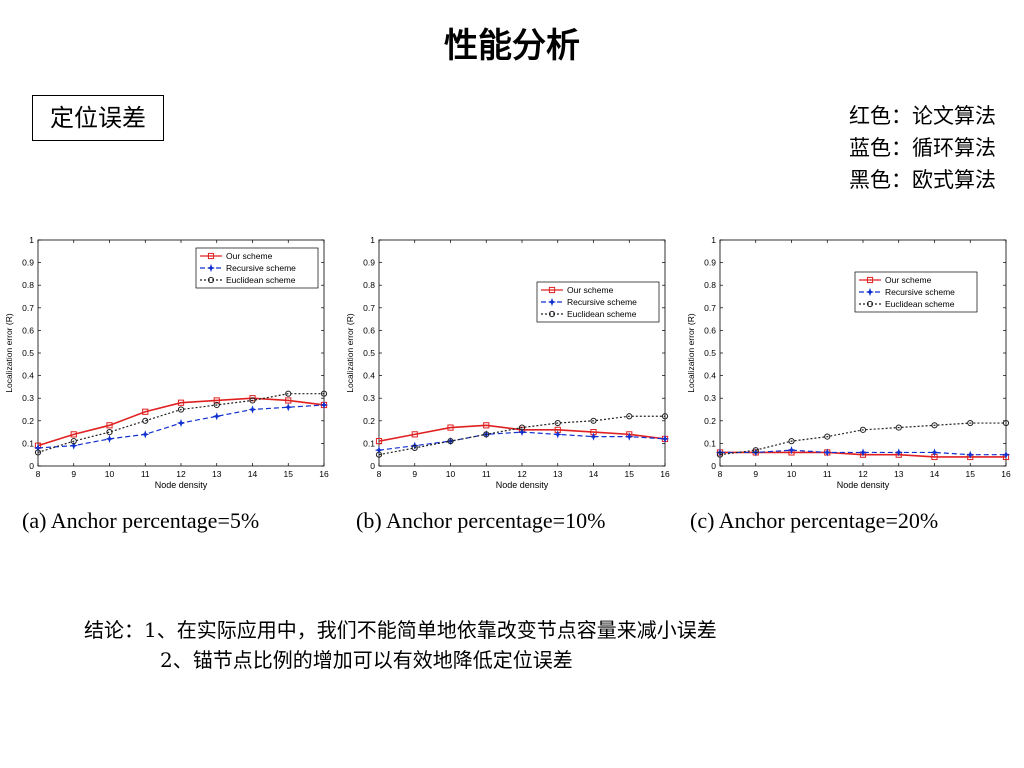 This screenshot has height=768, width=1024. What do you see at coordinates (710, 330) in the screenshot?
I see `y-tick-label: 0.6` at bounding box center [710, 330].